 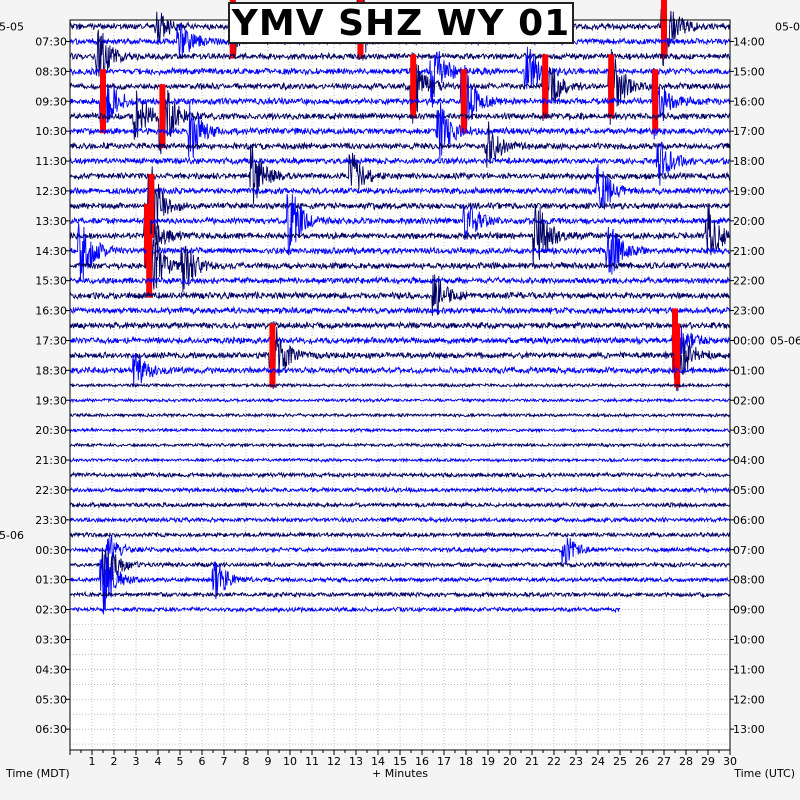 I want to click on left-time-label: 01:30, so click(x=51, y=580).